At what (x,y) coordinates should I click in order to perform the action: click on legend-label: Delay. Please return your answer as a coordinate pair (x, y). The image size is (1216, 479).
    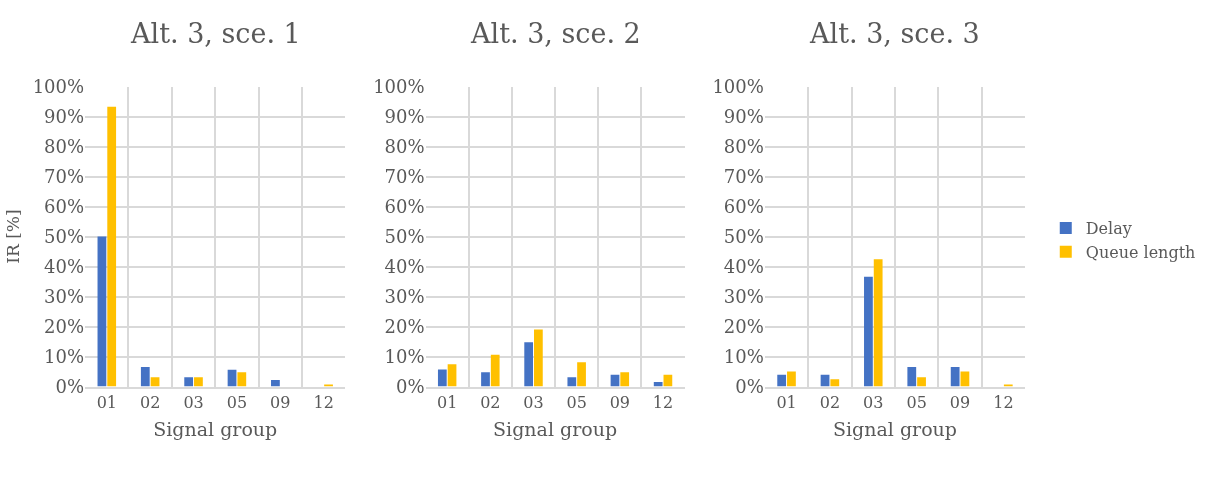
    Looking at the image, I should click on (1108, 229).